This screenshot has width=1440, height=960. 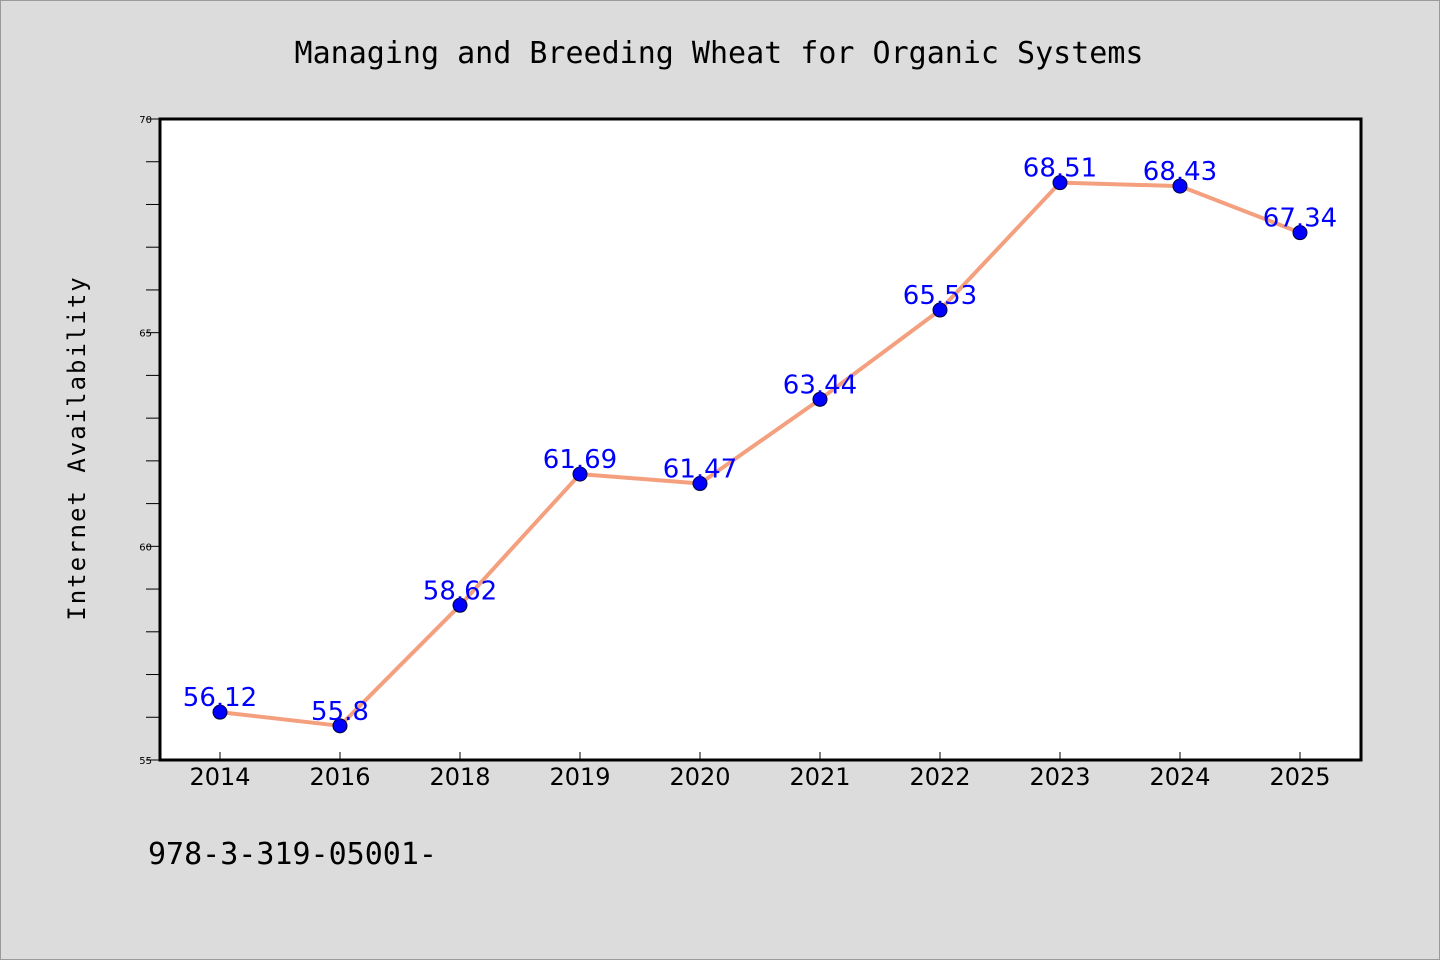 I want to click on x-tick-label: 2019, so click(x=579, y=777).